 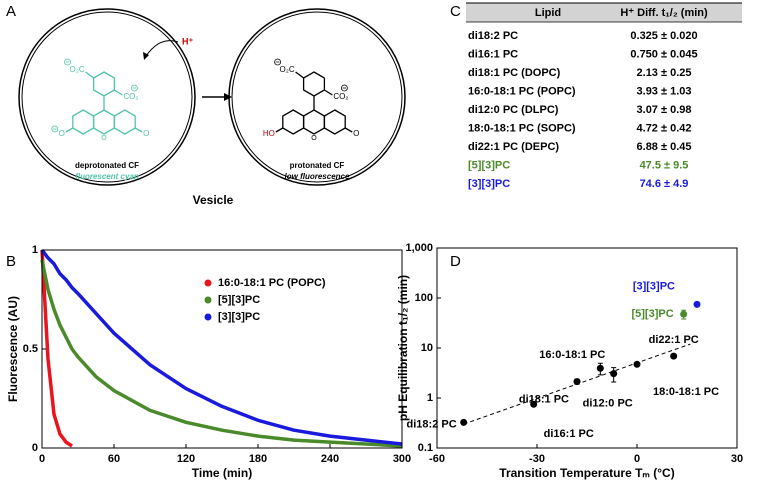 What do you see at coordinates (330, 459) in the screenshot?
I see `x-tick-label: 240` at bounding box center [330, 459].